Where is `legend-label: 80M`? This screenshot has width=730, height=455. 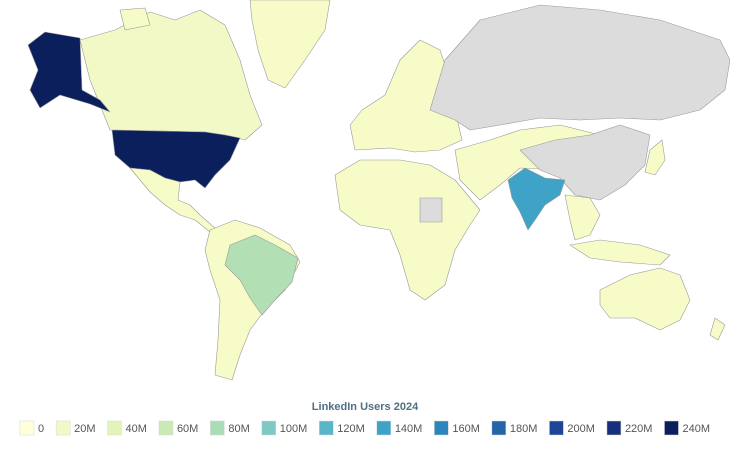 legend-label: 80M is located at coordinates (238, 429).